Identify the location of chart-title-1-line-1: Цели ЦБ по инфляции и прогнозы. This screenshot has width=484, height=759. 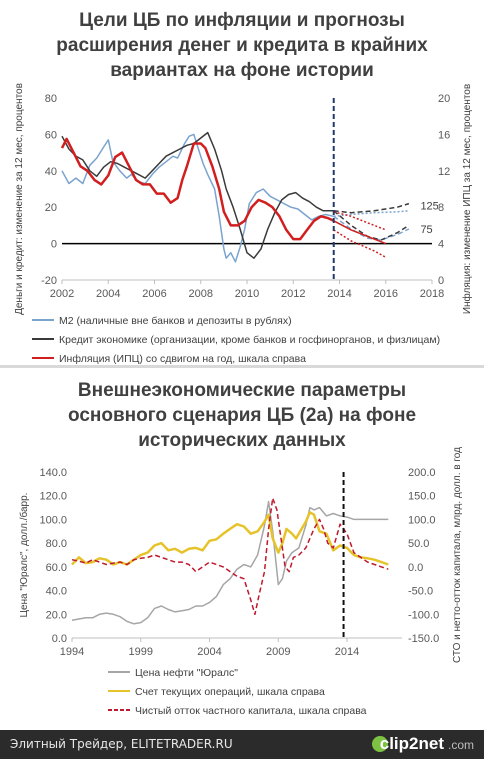
(242, 20).